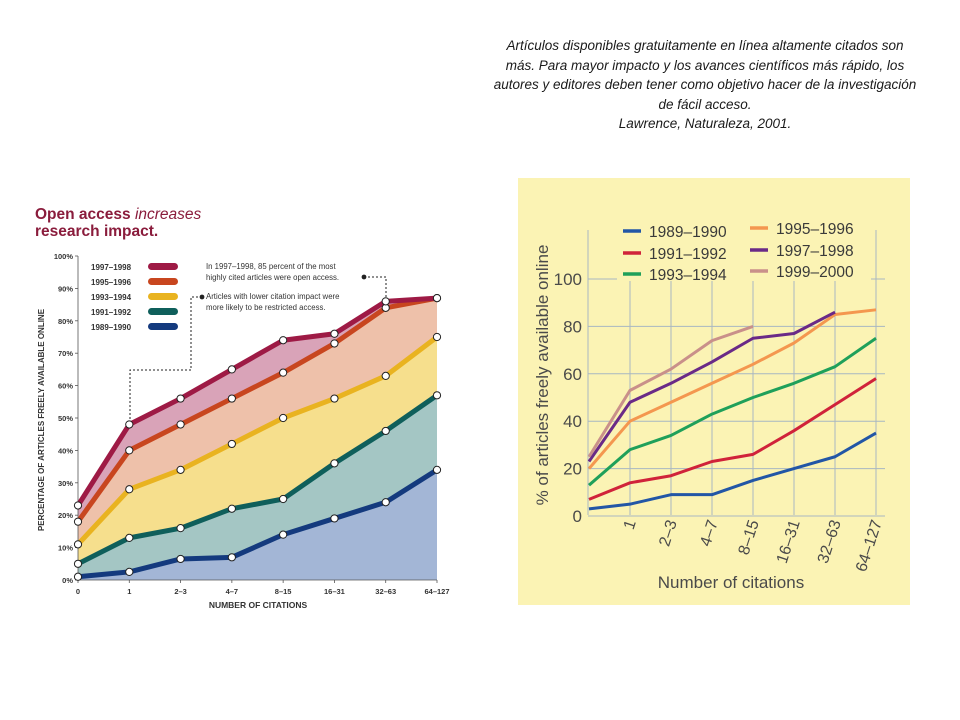 The image size is (960, 720). Describe the element at coordinates (271, 266) in the screenshot. I see `chart1-annotation-line: In 1997–1998, 85 percent of the most` at that location.